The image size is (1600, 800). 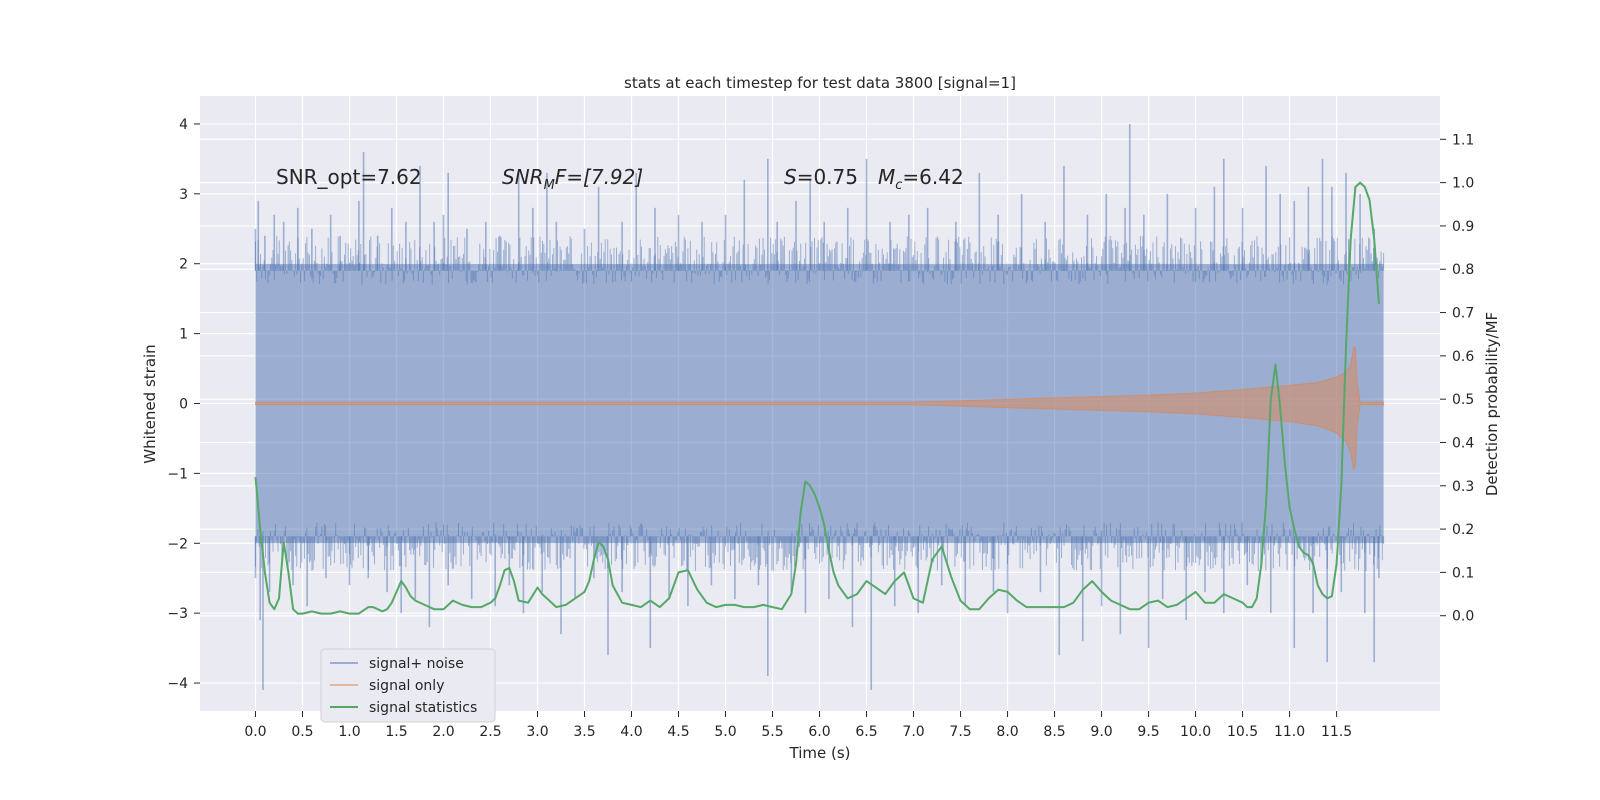 I want to click on y-tick-label: −1, so click(x=177, y=474).